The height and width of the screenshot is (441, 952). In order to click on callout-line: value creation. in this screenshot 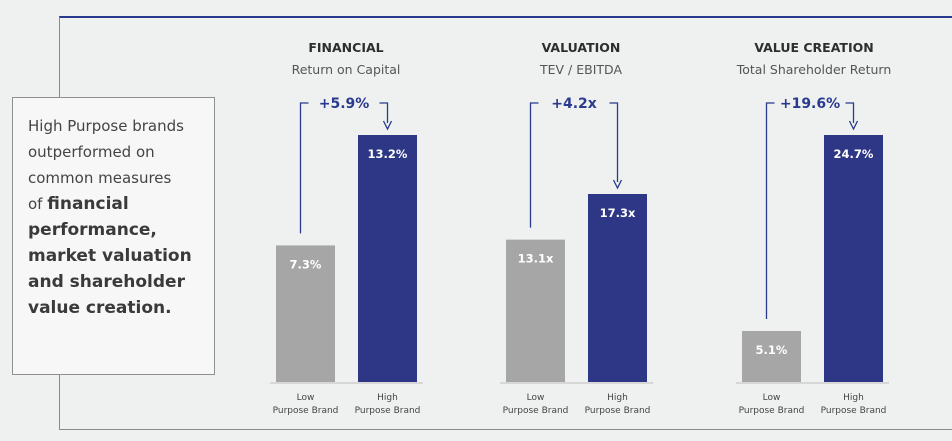, I will do `click(114, 308)`.